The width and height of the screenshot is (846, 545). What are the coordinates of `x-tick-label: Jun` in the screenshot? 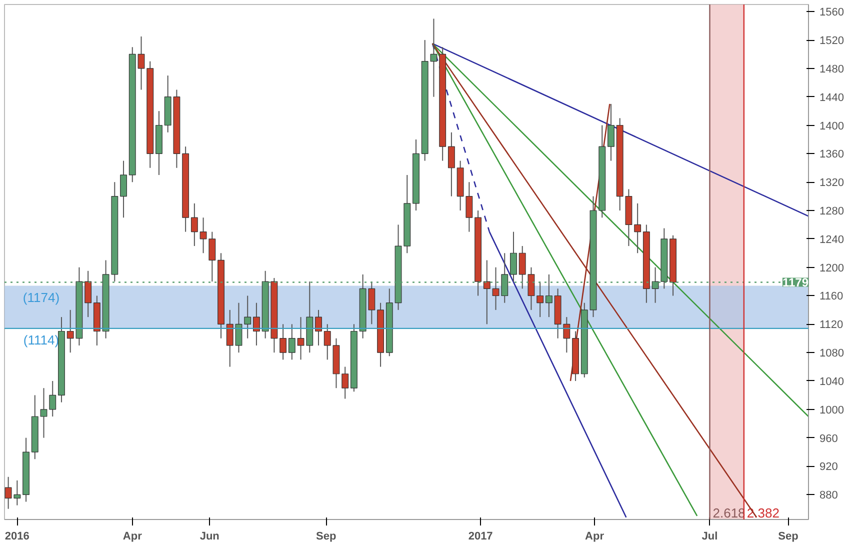 It's located at (210, 536).